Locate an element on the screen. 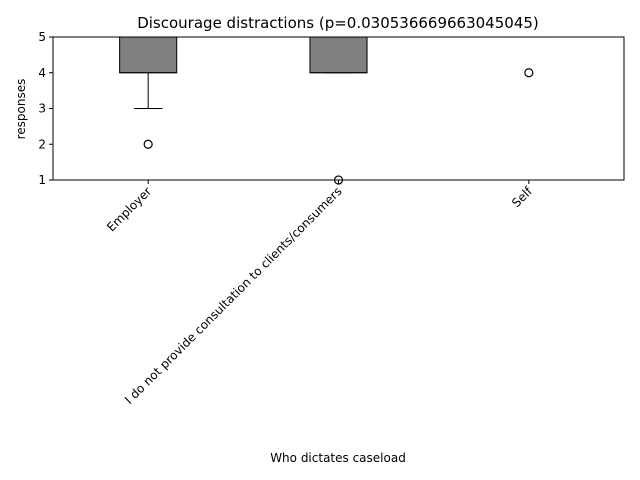 Image resolution: width=640 pixels, height=480 pixels. y-tick-label: 3 is located at coordinates (42, 109).